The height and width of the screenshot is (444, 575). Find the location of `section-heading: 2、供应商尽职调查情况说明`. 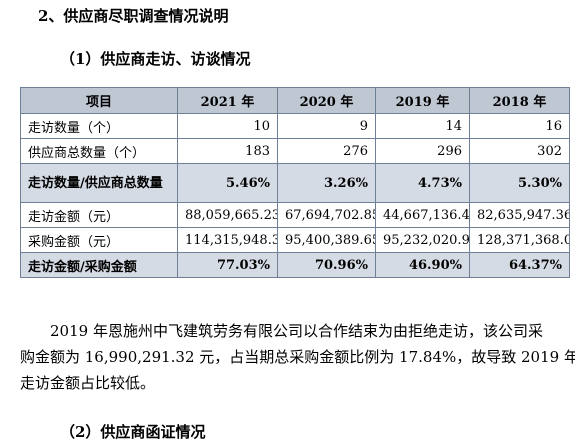

section-heading: 2、供应商尽职调查情况说明 is located at coordinates (133, 16).